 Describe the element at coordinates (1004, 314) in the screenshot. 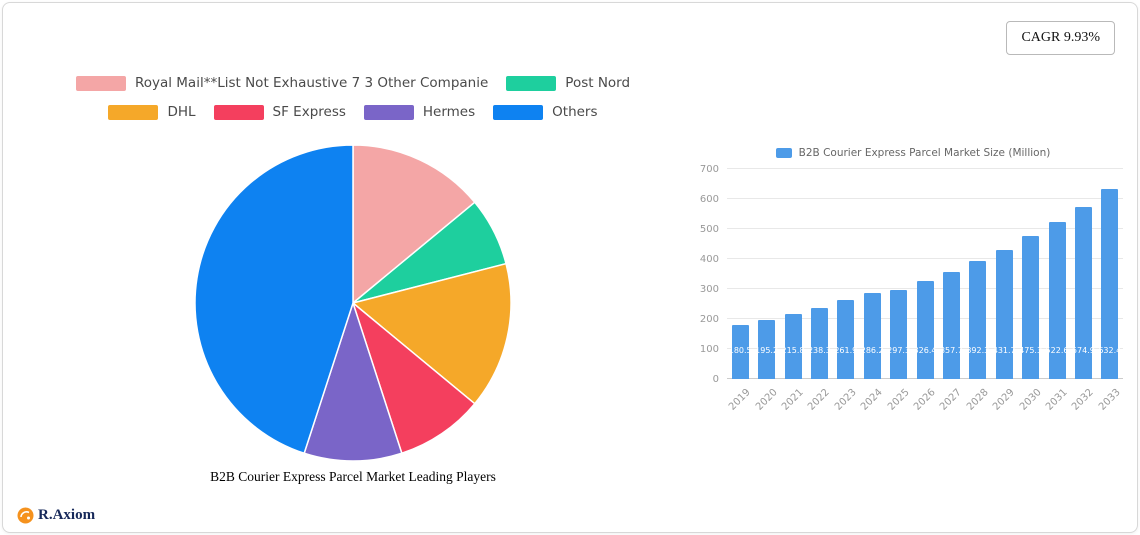

I see `bar-2029: 431.7` at that location.